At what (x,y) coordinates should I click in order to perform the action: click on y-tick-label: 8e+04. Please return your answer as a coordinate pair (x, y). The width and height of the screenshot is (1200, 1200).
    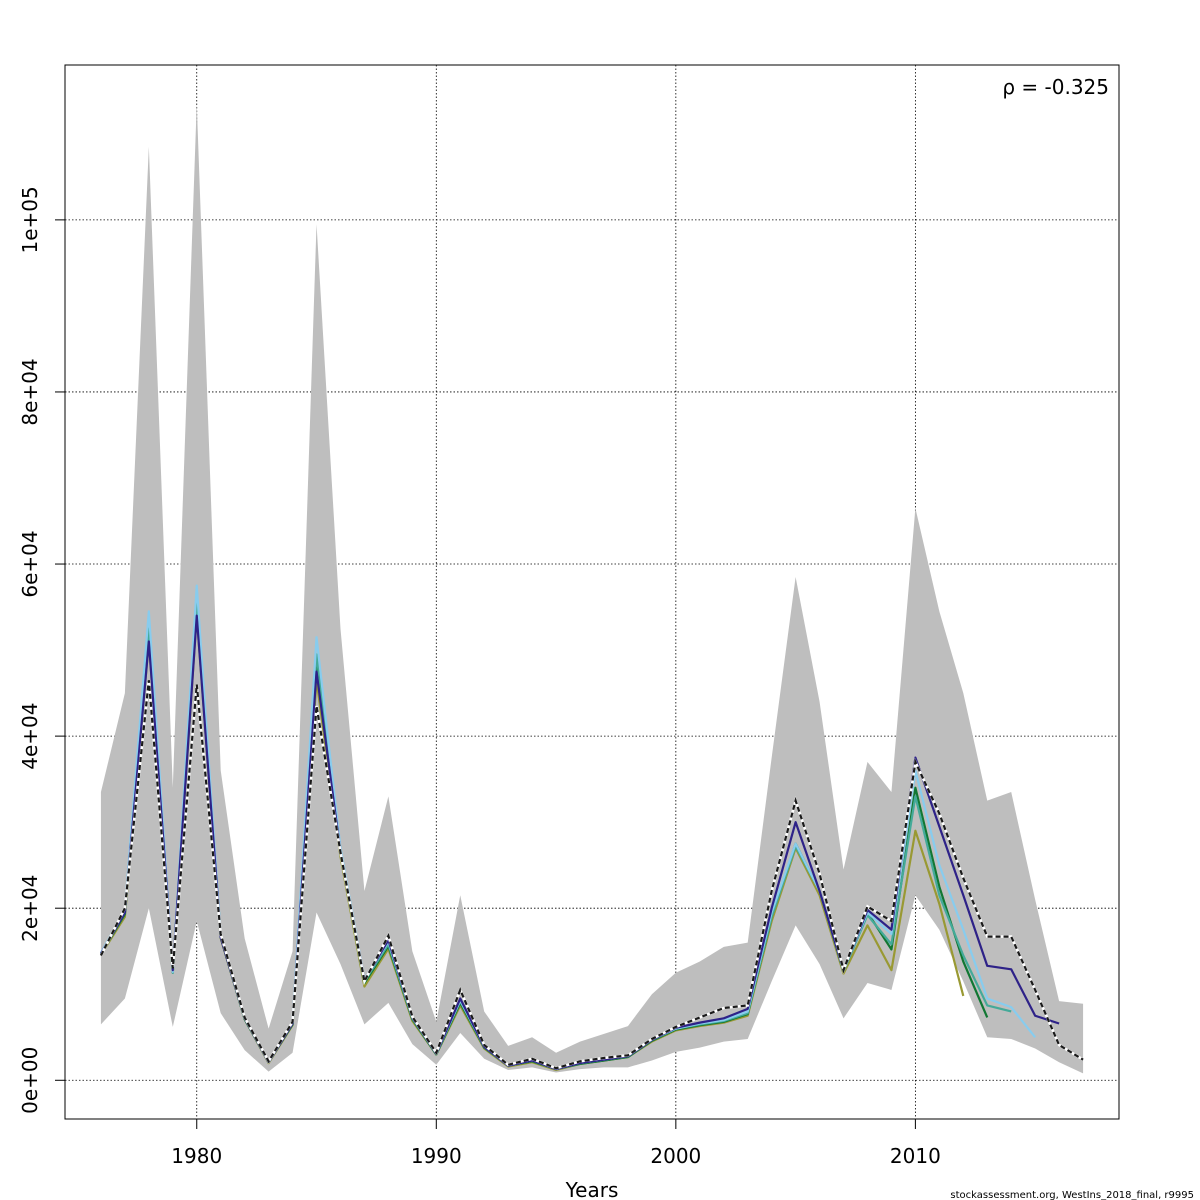
    Looking at the image, I should click on (30, 391).